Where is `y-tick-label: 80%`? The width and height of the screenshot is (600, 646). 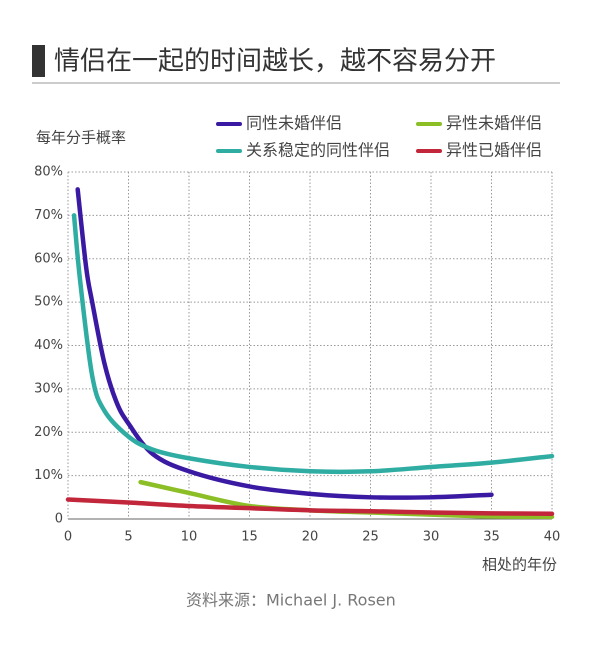
y-tick-label: 80% is located at coordinates (48, 172).